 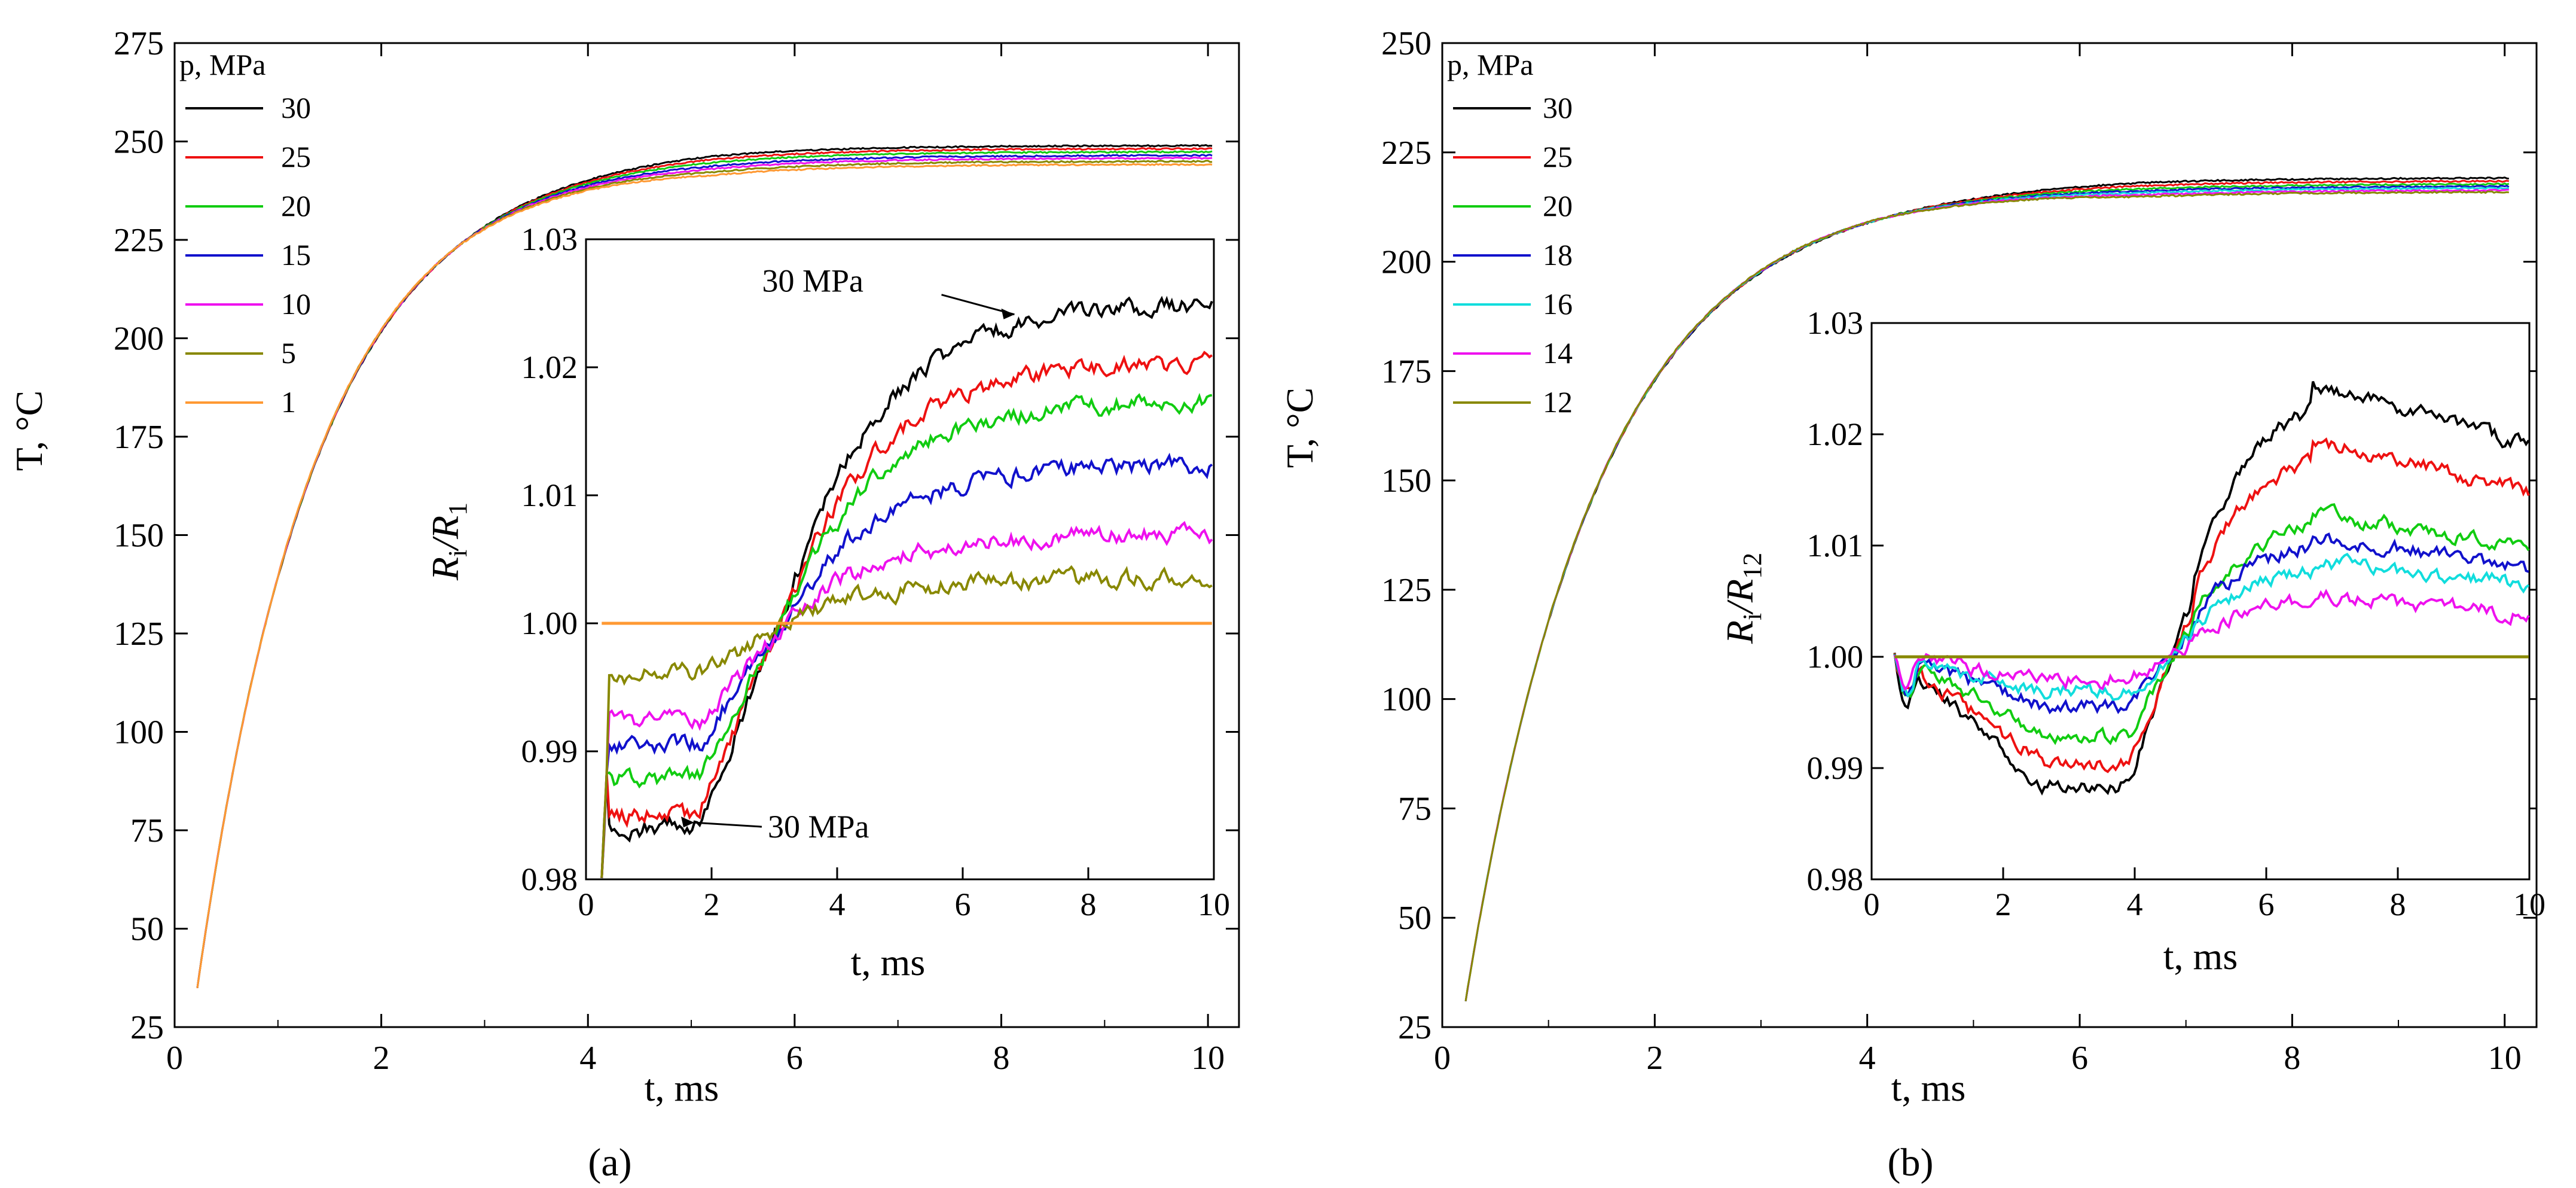 I want to click on x-tick-label: 8, so click(x=2292, y=1058).